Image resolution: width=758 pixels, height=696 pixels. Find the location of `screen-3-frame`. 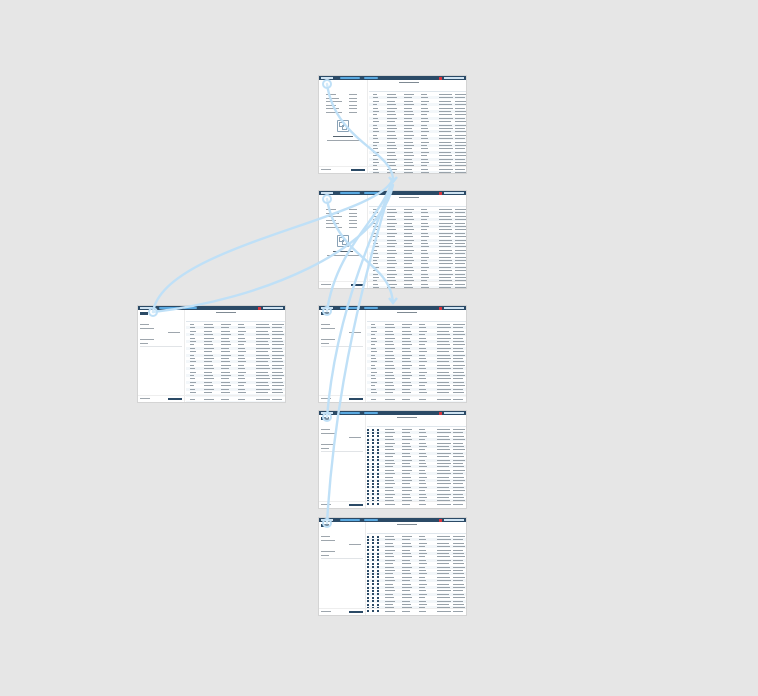

screen-3-frame is located at coordinates (211, 354).